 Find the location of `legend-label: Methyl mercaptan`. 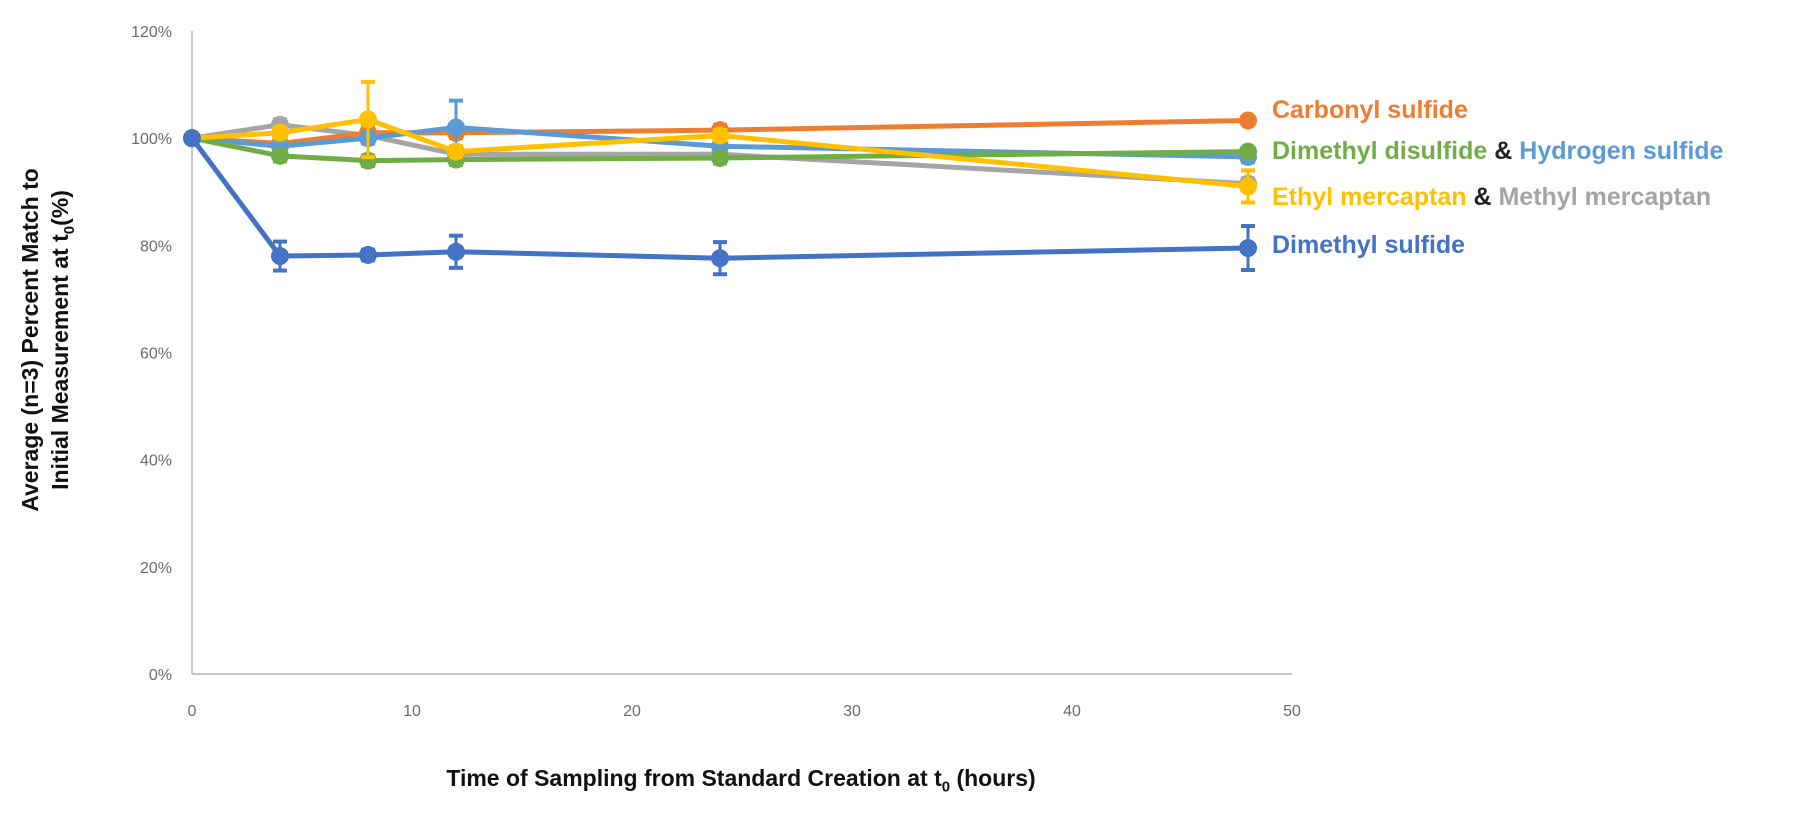

legend-label: Methyl mercaptan is located at coordinates (1605, 197).